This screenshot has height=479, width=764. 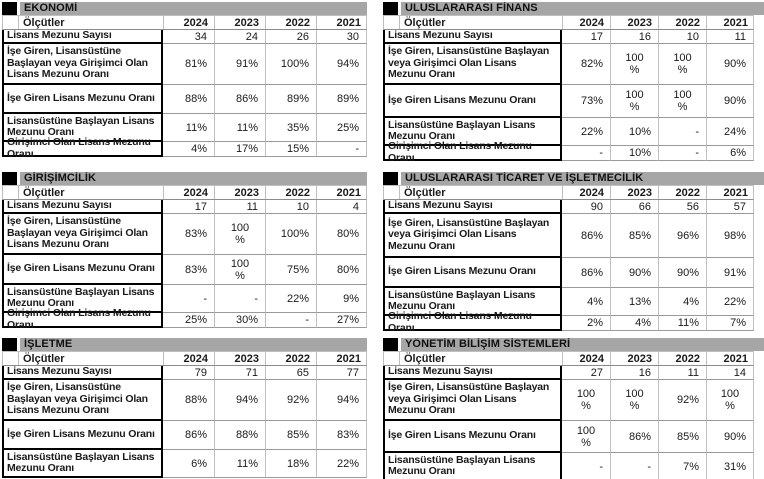 What do you see at coordinates (290, 149) in the screenshot?
I see `metric-value: 15%` at bounding box center [290, 149].